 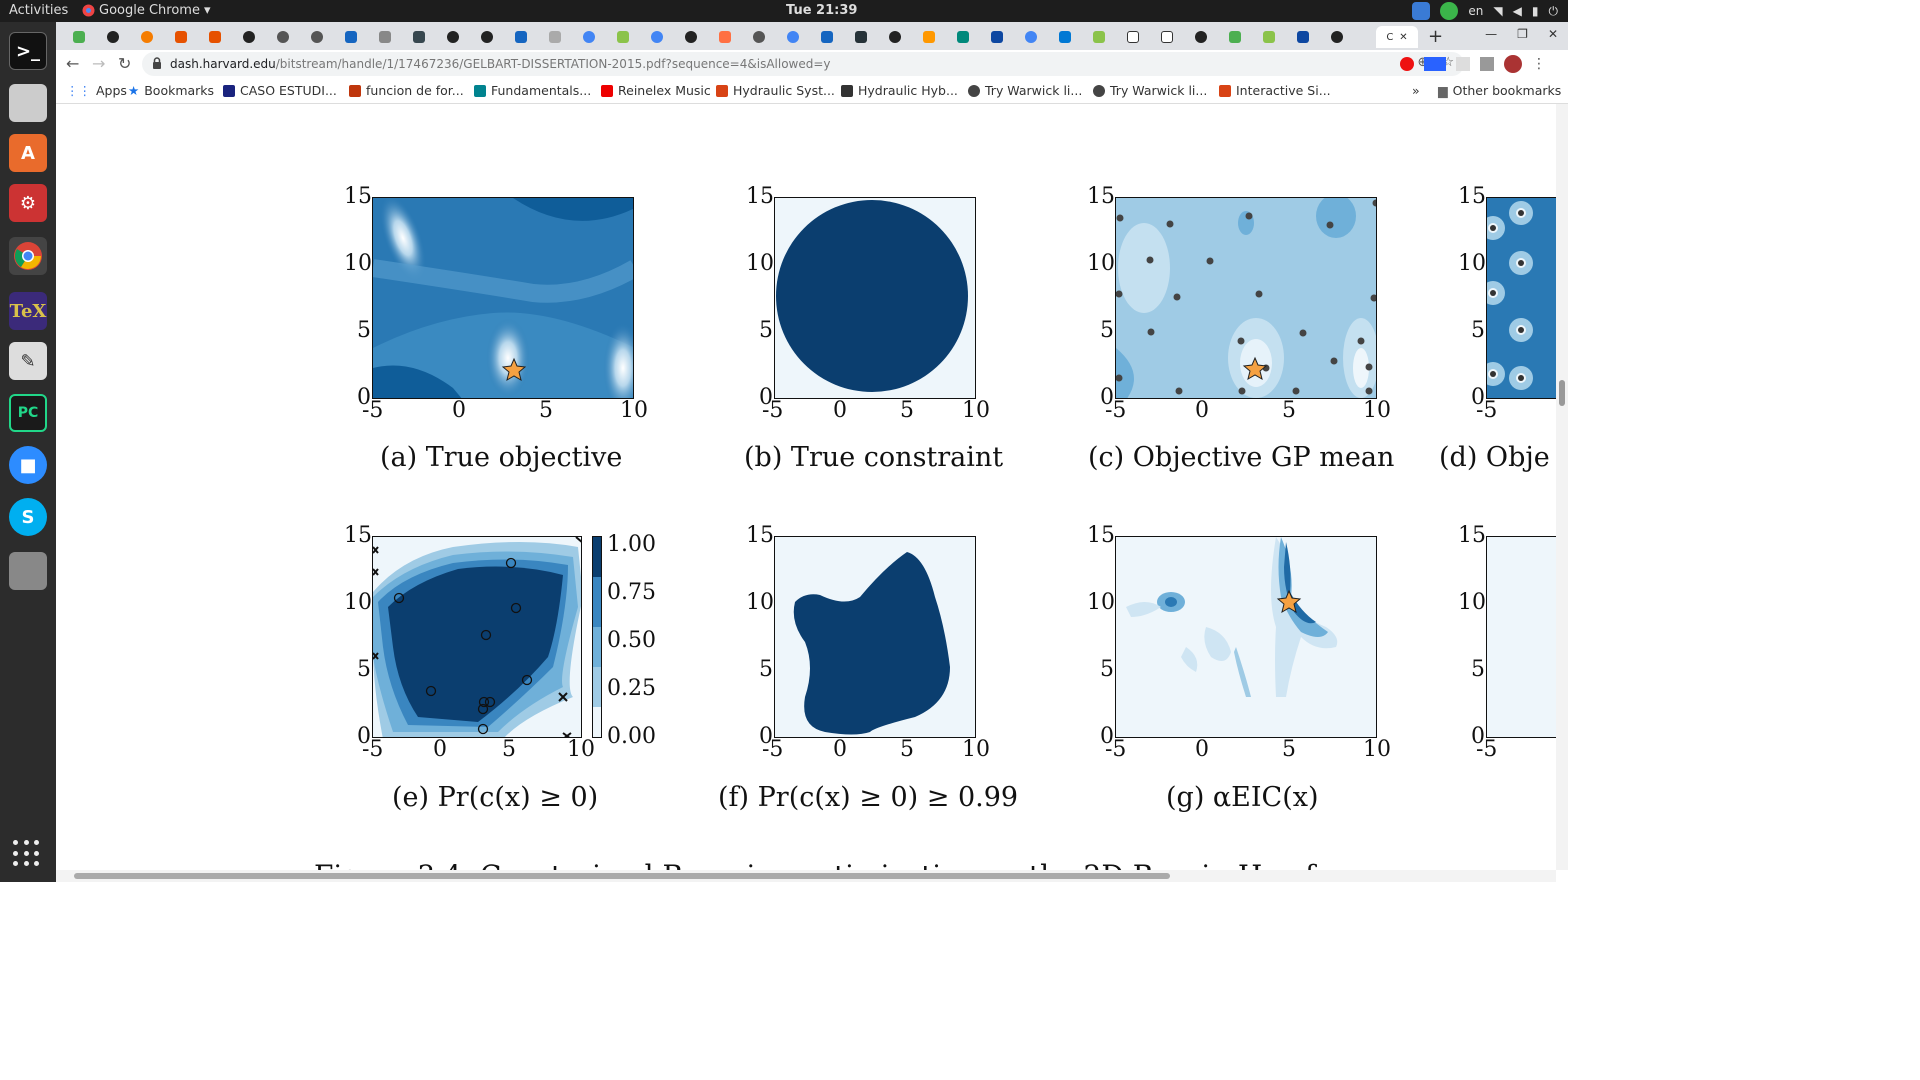 What do you see at coordinates (1407, 64) in the screenshot?
I see `opera-icon` at bounding box center [1407, 64].